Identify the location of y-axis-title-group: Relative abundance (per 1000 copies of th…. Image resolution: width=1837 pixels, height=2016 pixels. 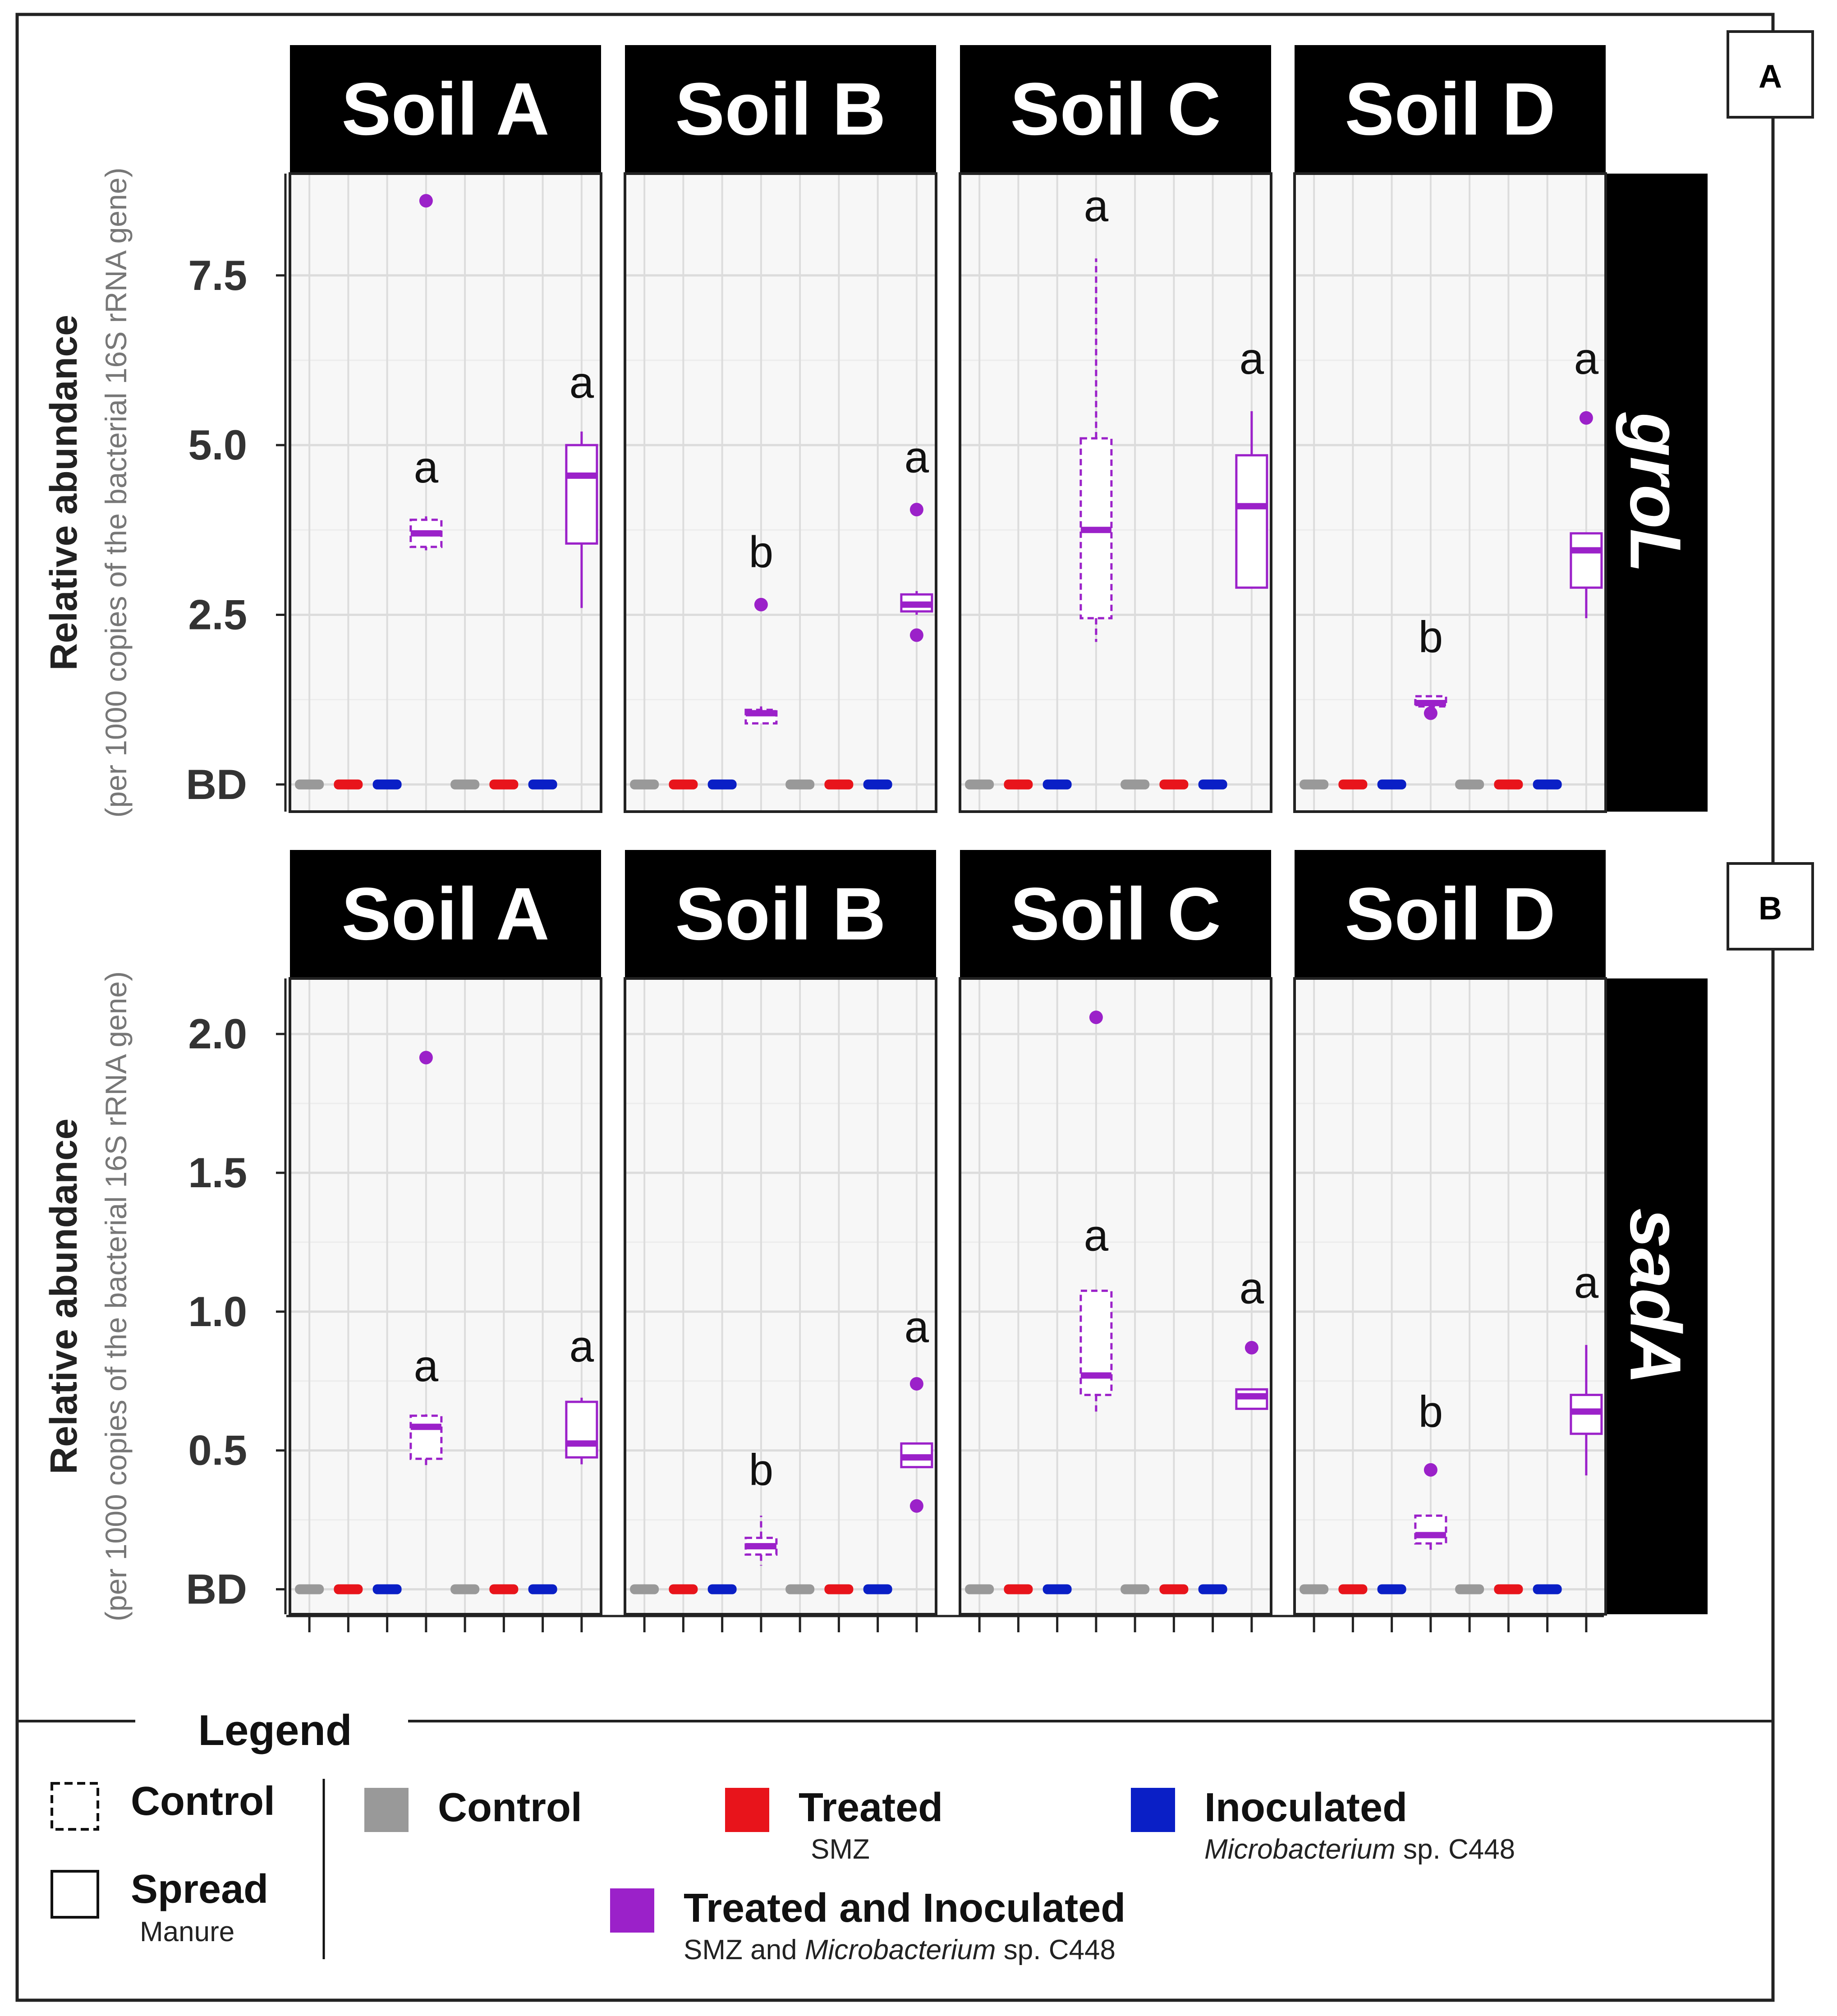
(87, 1296).